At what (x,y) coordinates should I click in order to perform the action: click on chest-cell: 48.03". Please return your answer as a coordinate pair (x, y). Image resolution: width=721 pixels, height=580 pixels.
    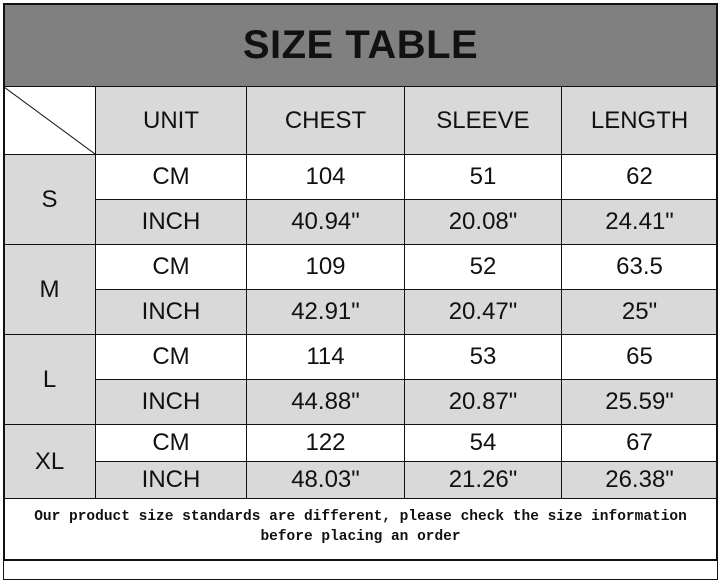
    Looking at the image, I should click on (325, 480).